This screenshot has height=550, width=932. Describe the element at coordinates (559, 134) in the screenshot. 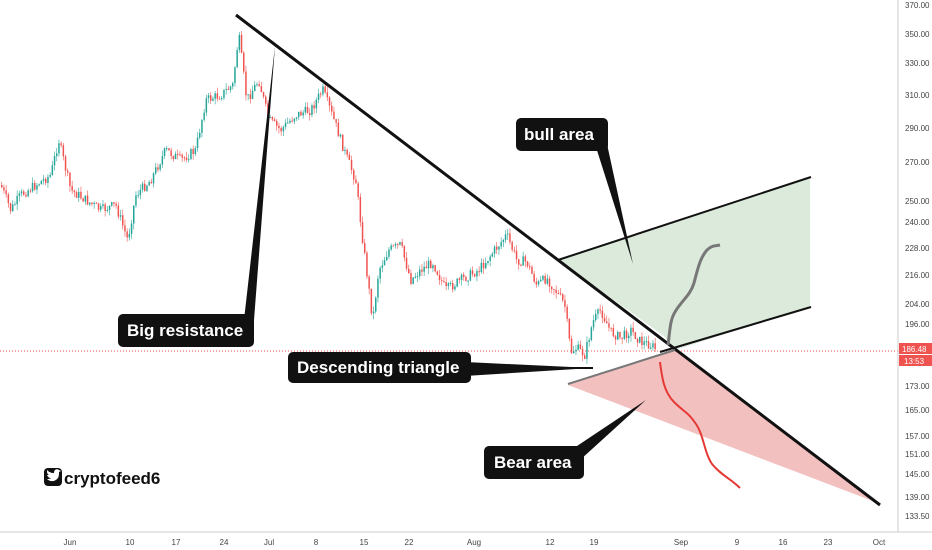

I see `bull-area-label: bull area` at that location.